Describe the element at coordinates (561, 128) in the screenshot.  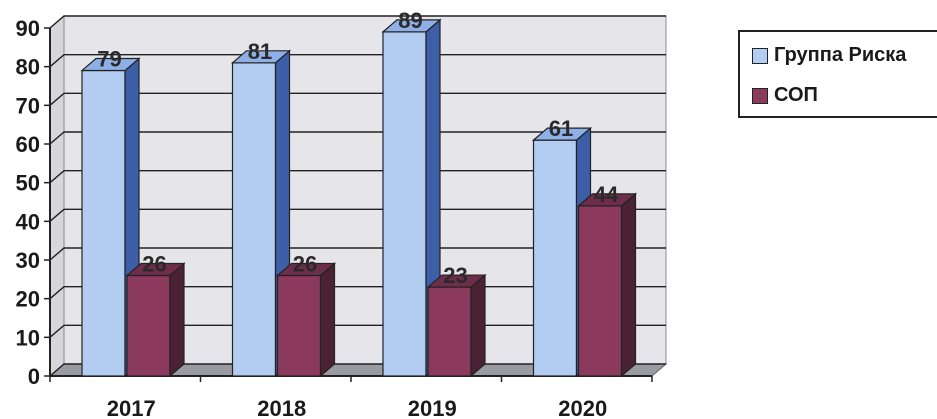
I see `data-label: 61` at that location.